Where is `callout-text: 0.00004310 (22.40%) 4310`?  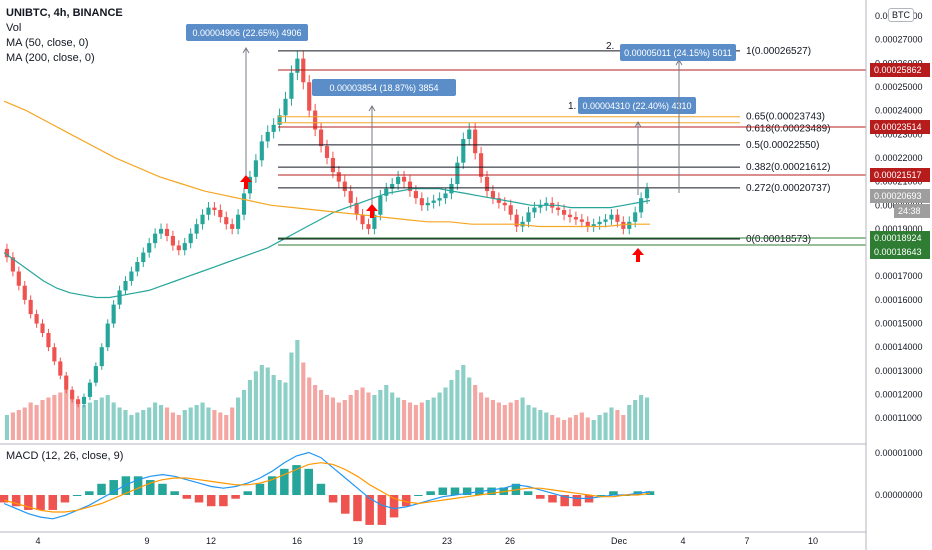
callout-text: 0.00004310 (22.40%) 4310 is located at coordinates (636, 106).